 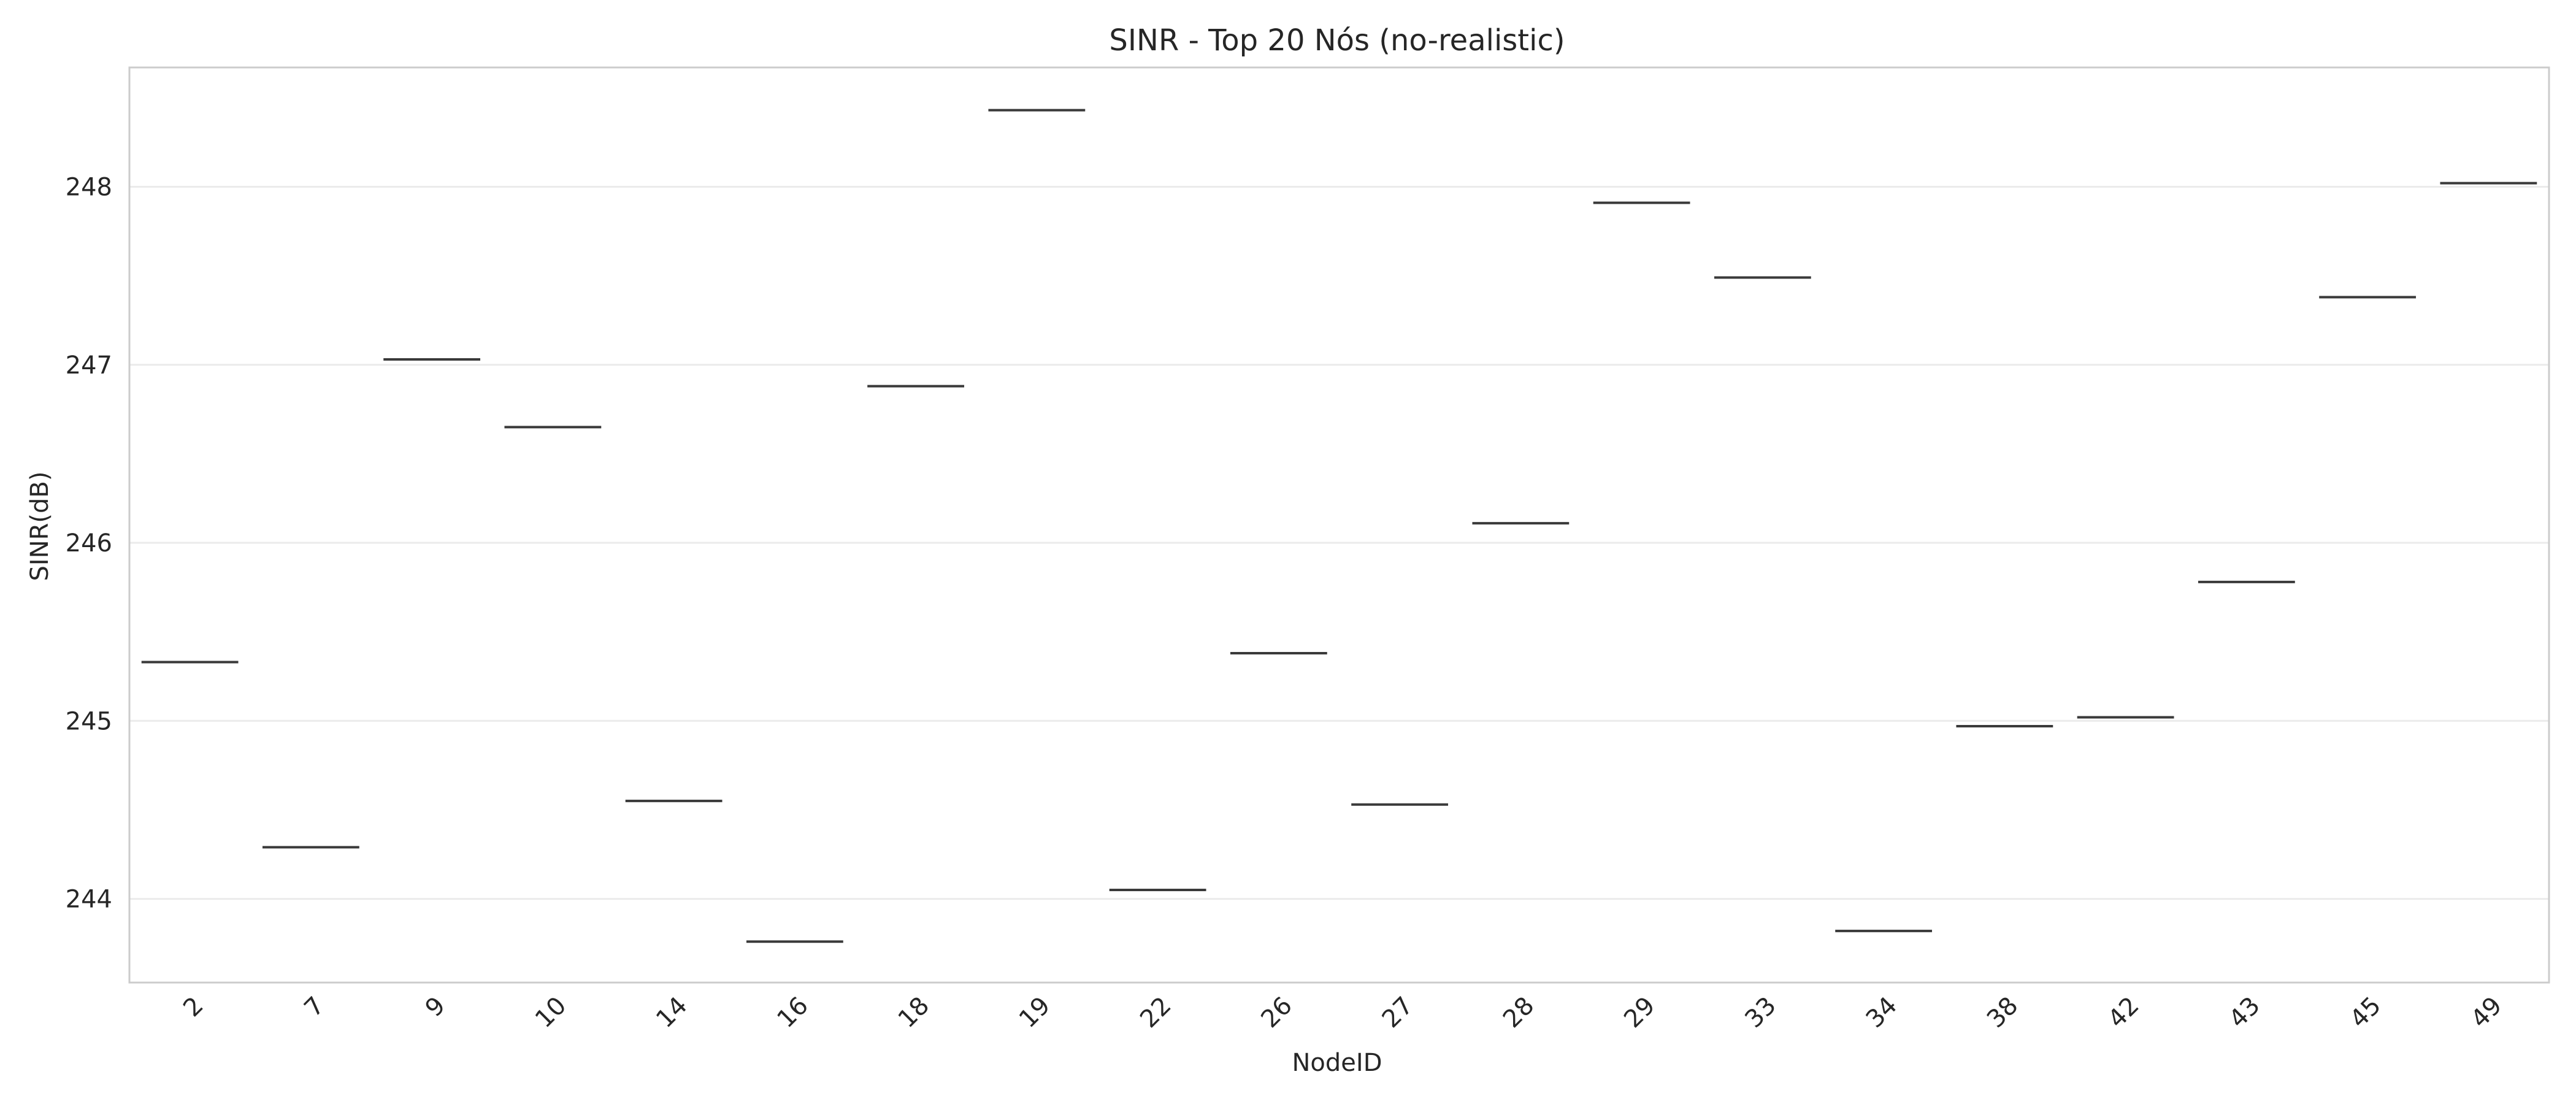 What do you see at coordinates (40, 526) in the screenshot?
I see `y-axis-label: SINR(dB)` at bounding box center [40, 526].